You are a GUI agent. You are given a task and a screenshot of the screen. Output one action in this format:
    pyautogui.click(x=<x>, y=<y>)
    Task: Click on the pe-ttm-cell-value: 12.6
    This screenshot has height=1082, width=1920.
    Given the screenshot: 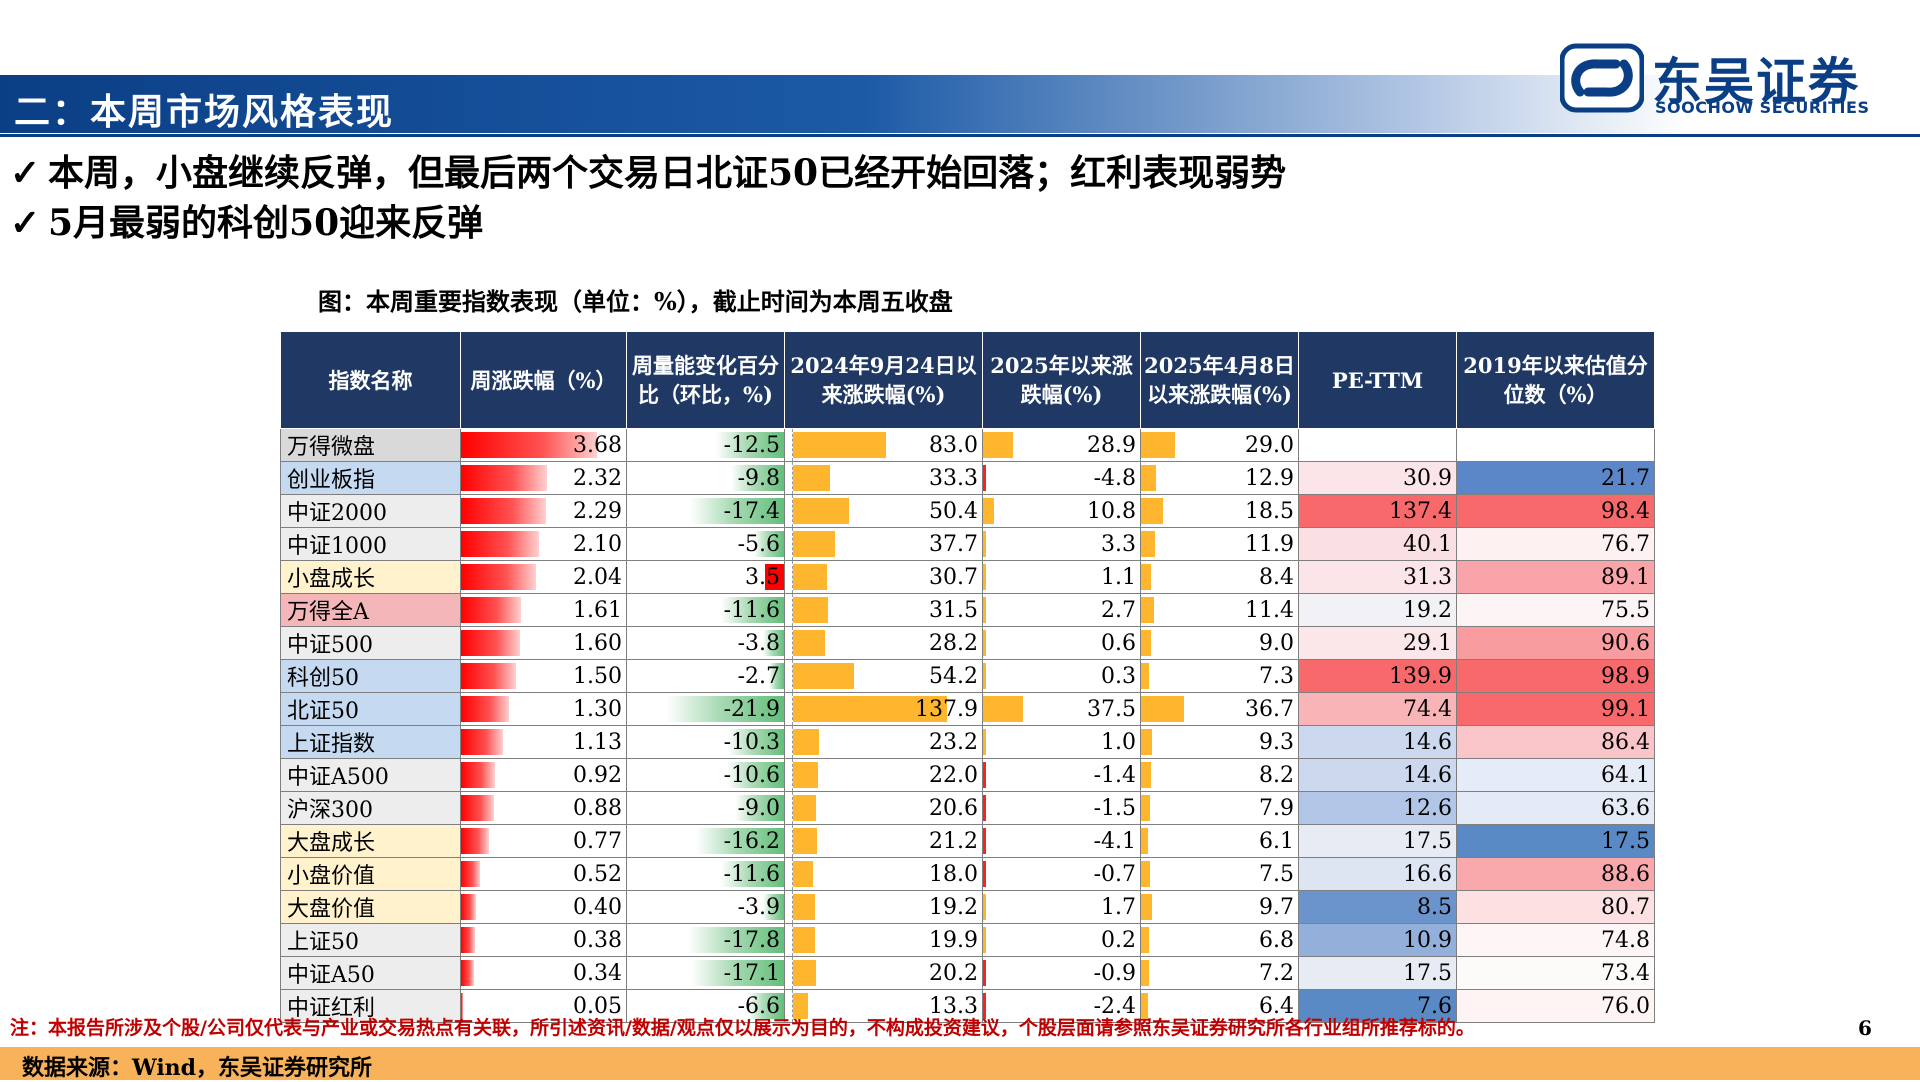 What is the action you would take?
    pyautogui.click(x=1427, y=808)
    